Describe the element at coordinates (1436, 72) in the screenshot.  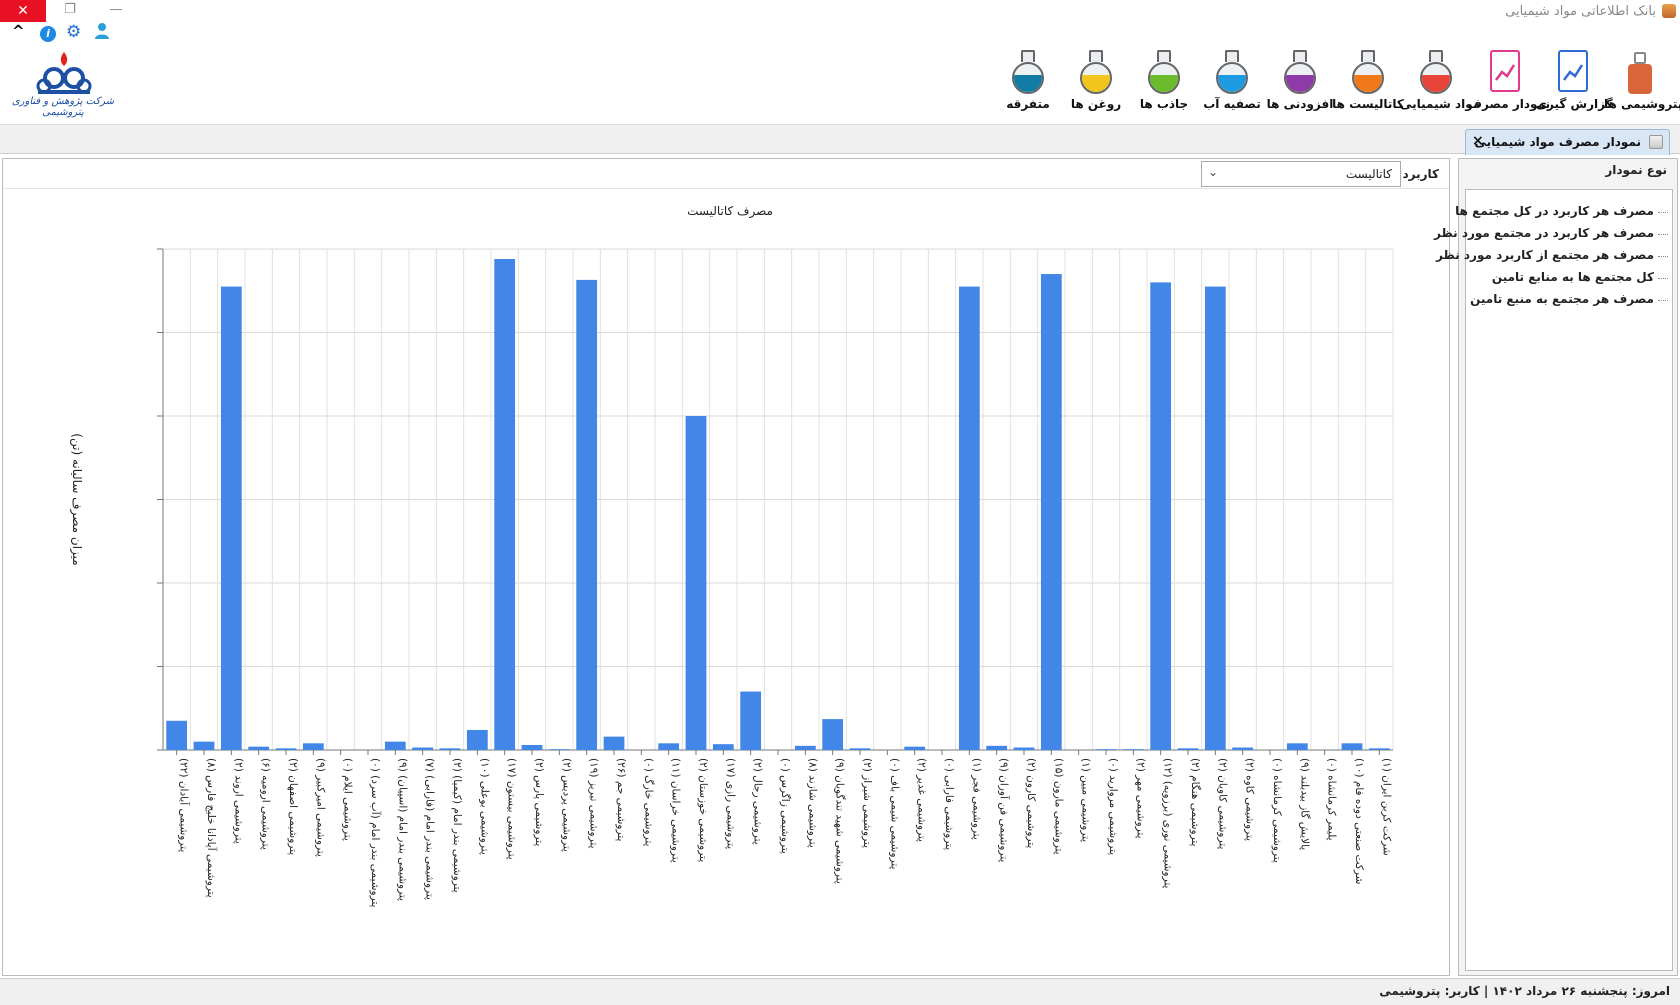
I see `chemicals-flask-icon` at that location.